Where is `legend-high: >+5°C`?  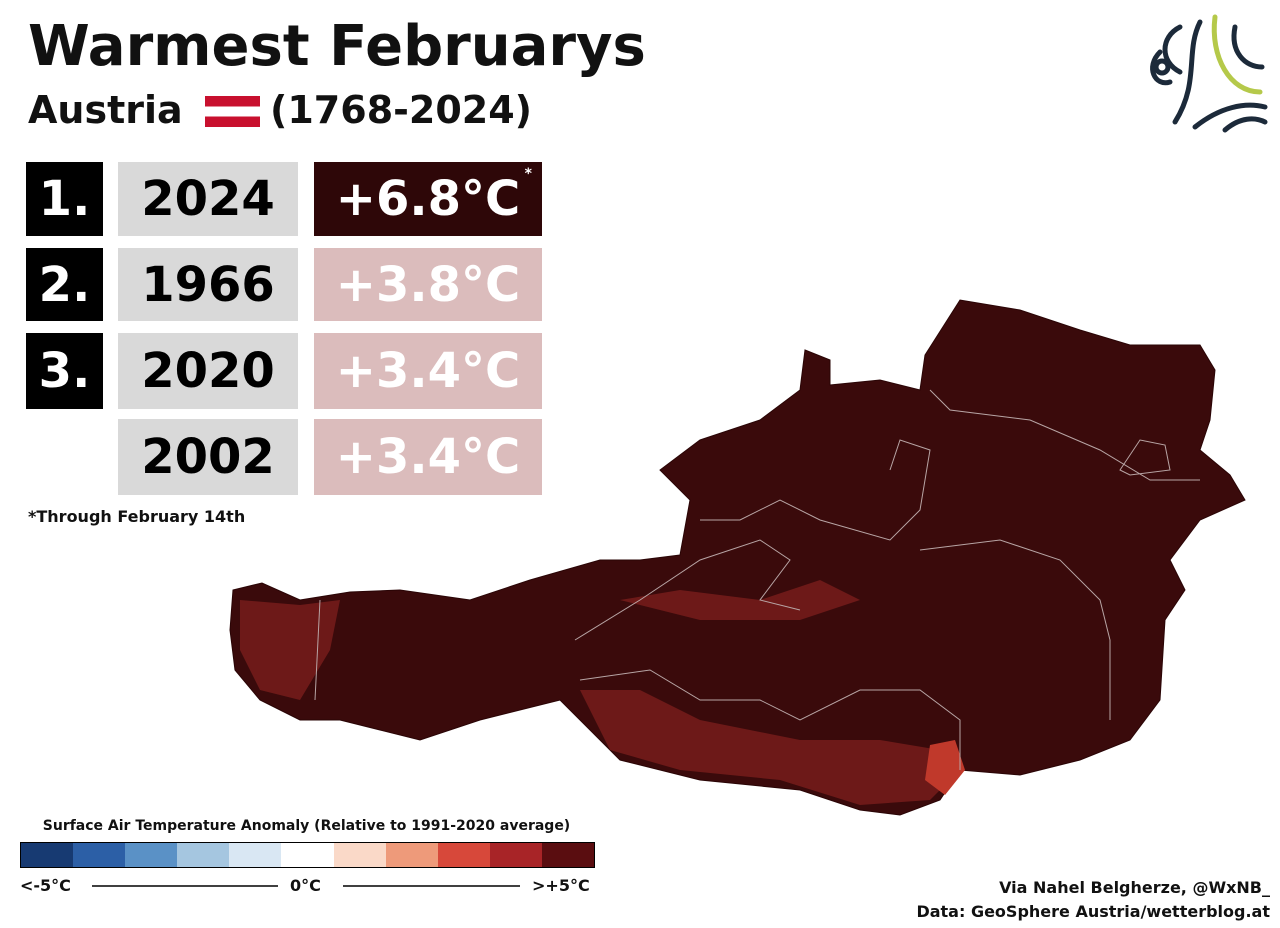
legend-high: >+5°C is located at coordinates (561, 885).